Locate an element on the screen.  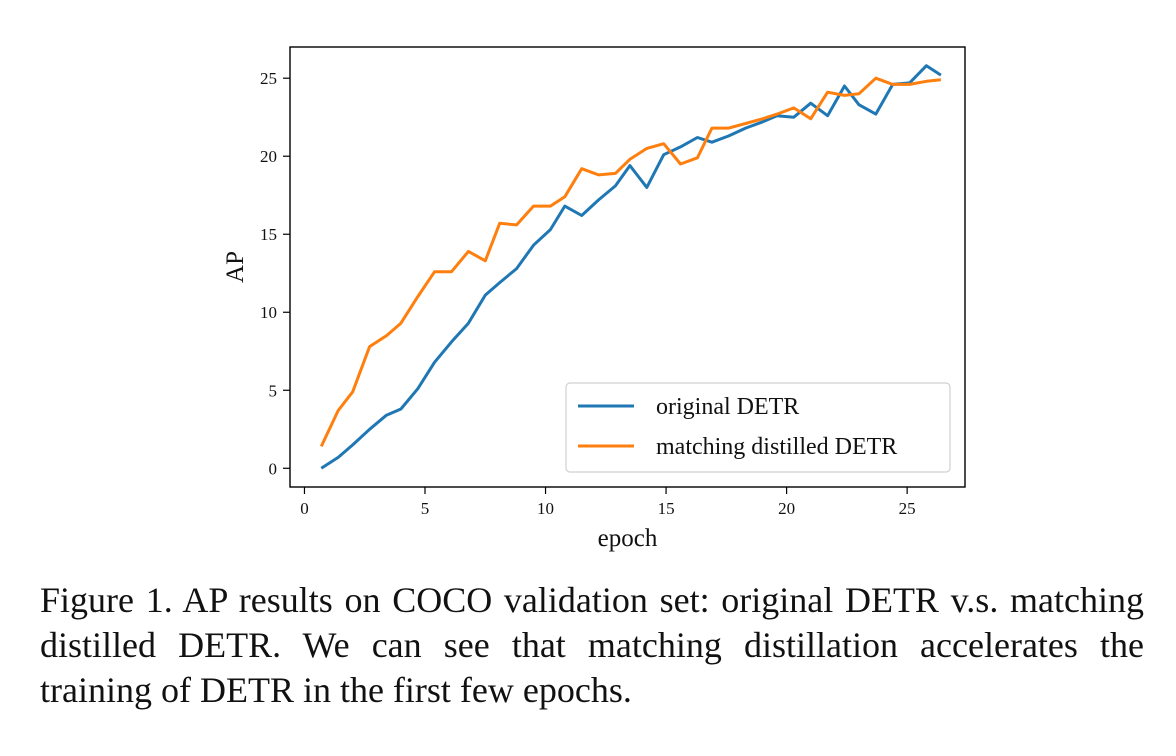
y-tick-label: 0 is located at coordinates (273, 468).